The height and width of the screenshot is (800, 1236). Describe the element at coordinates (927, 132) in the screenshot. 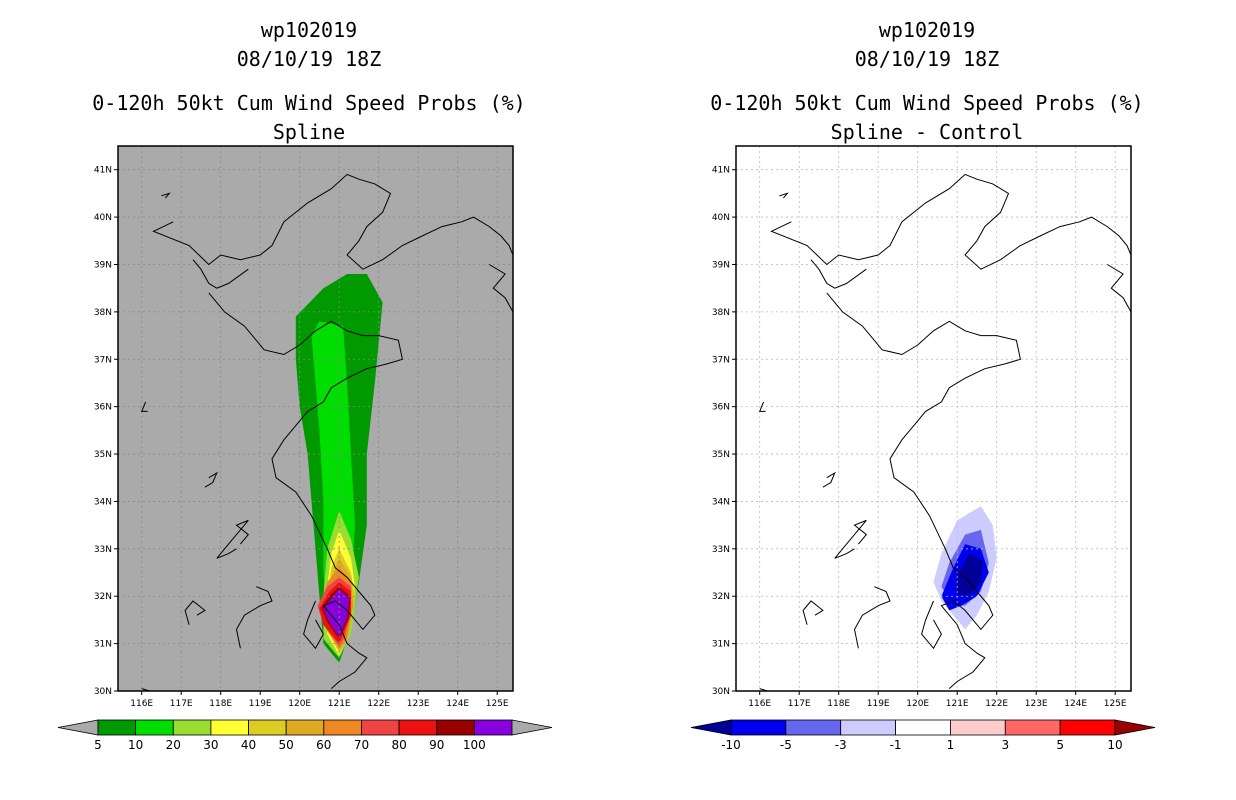

I see `panel-subtitle: Spline - Control` at that location.